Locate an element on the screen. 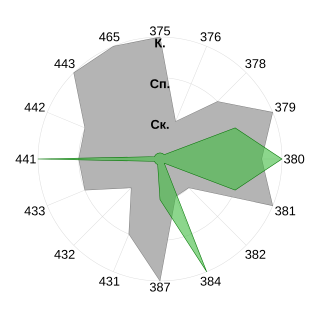  spoke-label: 433 is located at coordinates (34, 211).